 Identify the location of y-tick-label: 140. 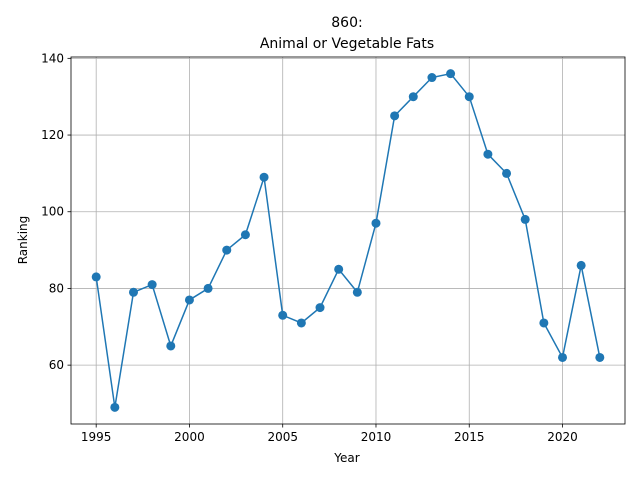
(52, 58).